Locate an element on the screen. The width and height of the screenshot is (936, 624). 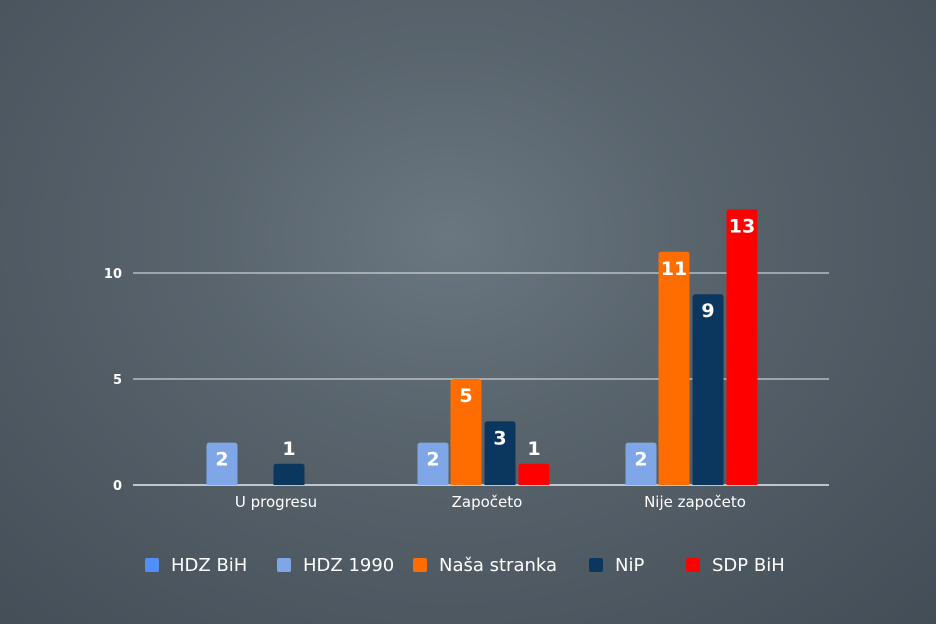
legend: HDZ BiH HDZ 1990 Naša stranka NiP SDP BiH is located at coordinates (465, 565).